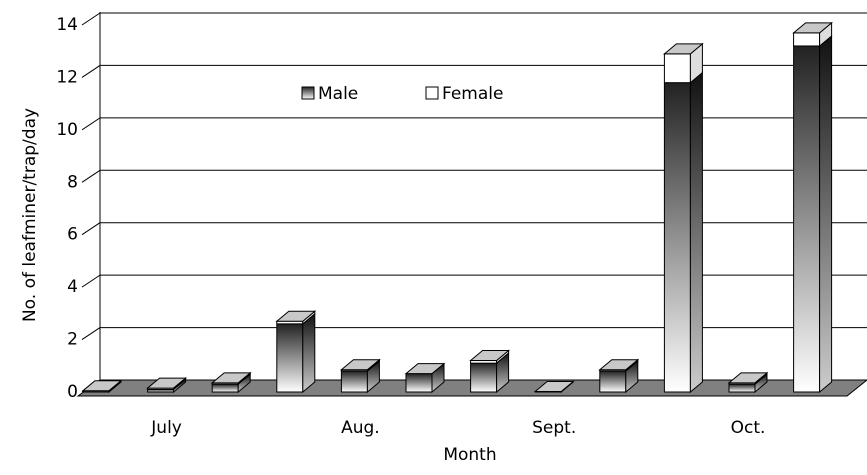 This screenshot has width=867, height=475. What do you see at coordinates (67, 77) in the screenshot?
I see `y-tick-label: 12` at bounding box center [67, 77].